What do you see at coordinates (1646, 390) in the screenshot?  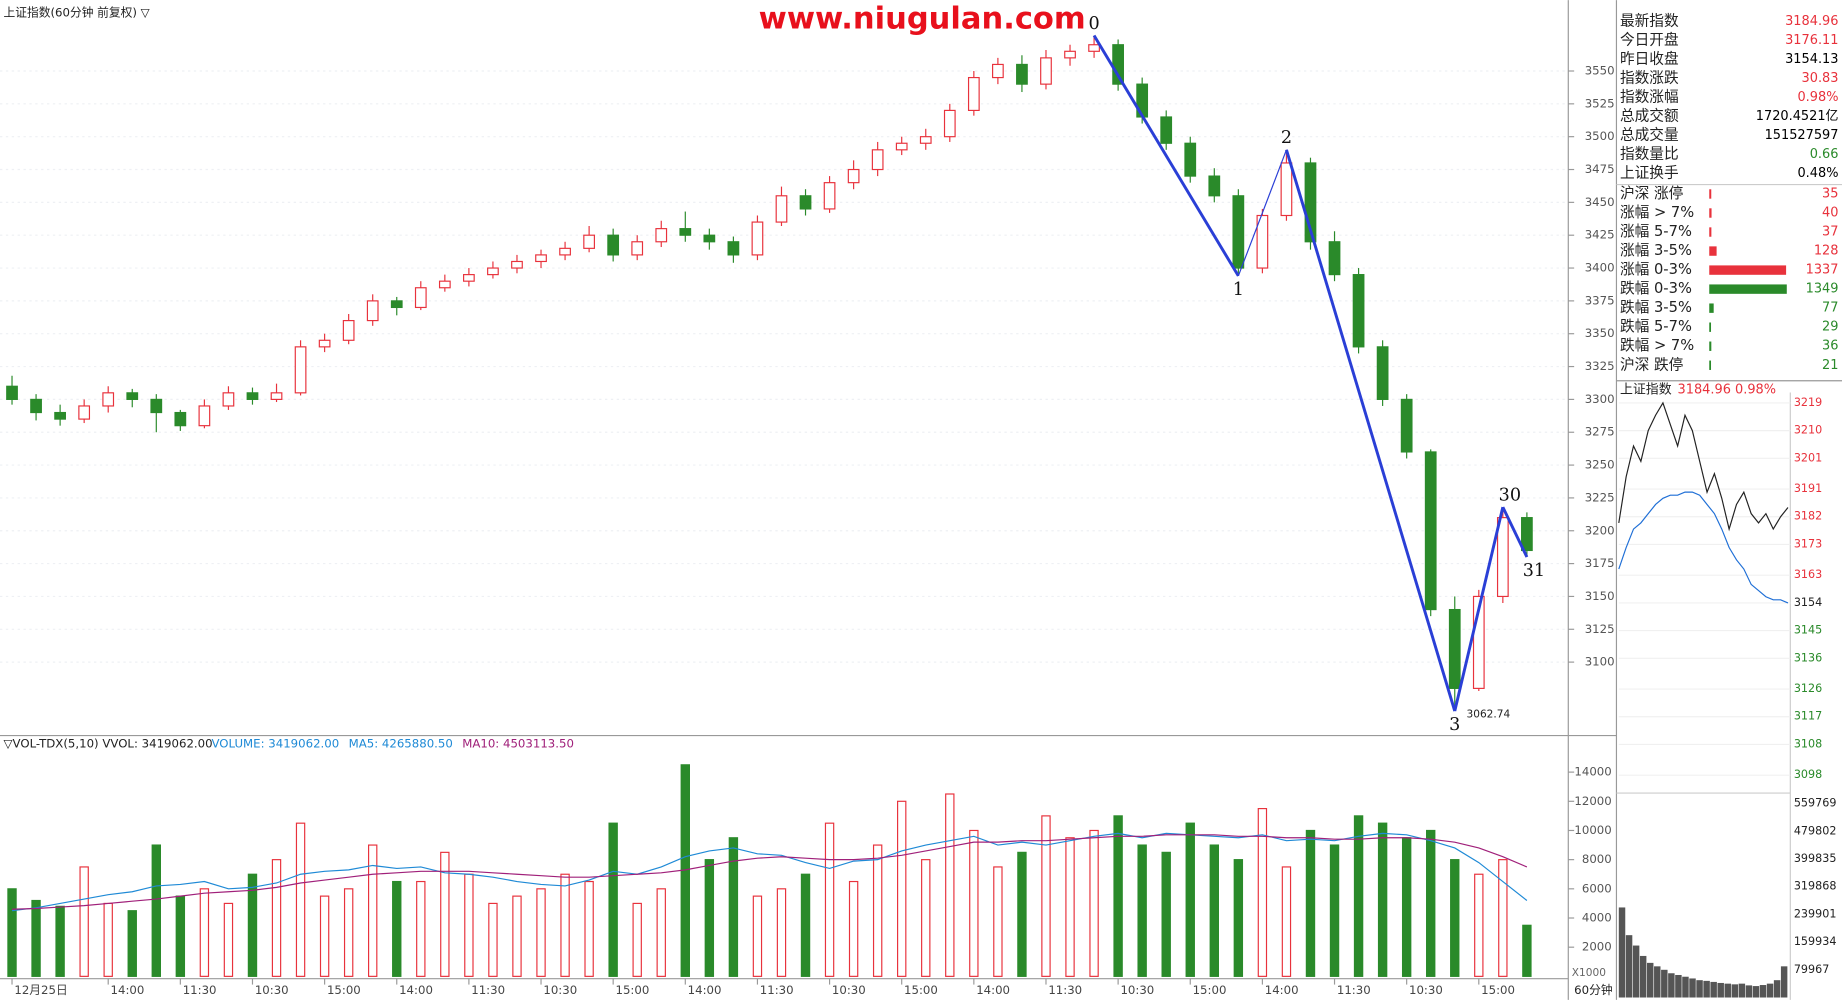 I see `mini-title: 上证指数` at bounding box center [1646, 390].